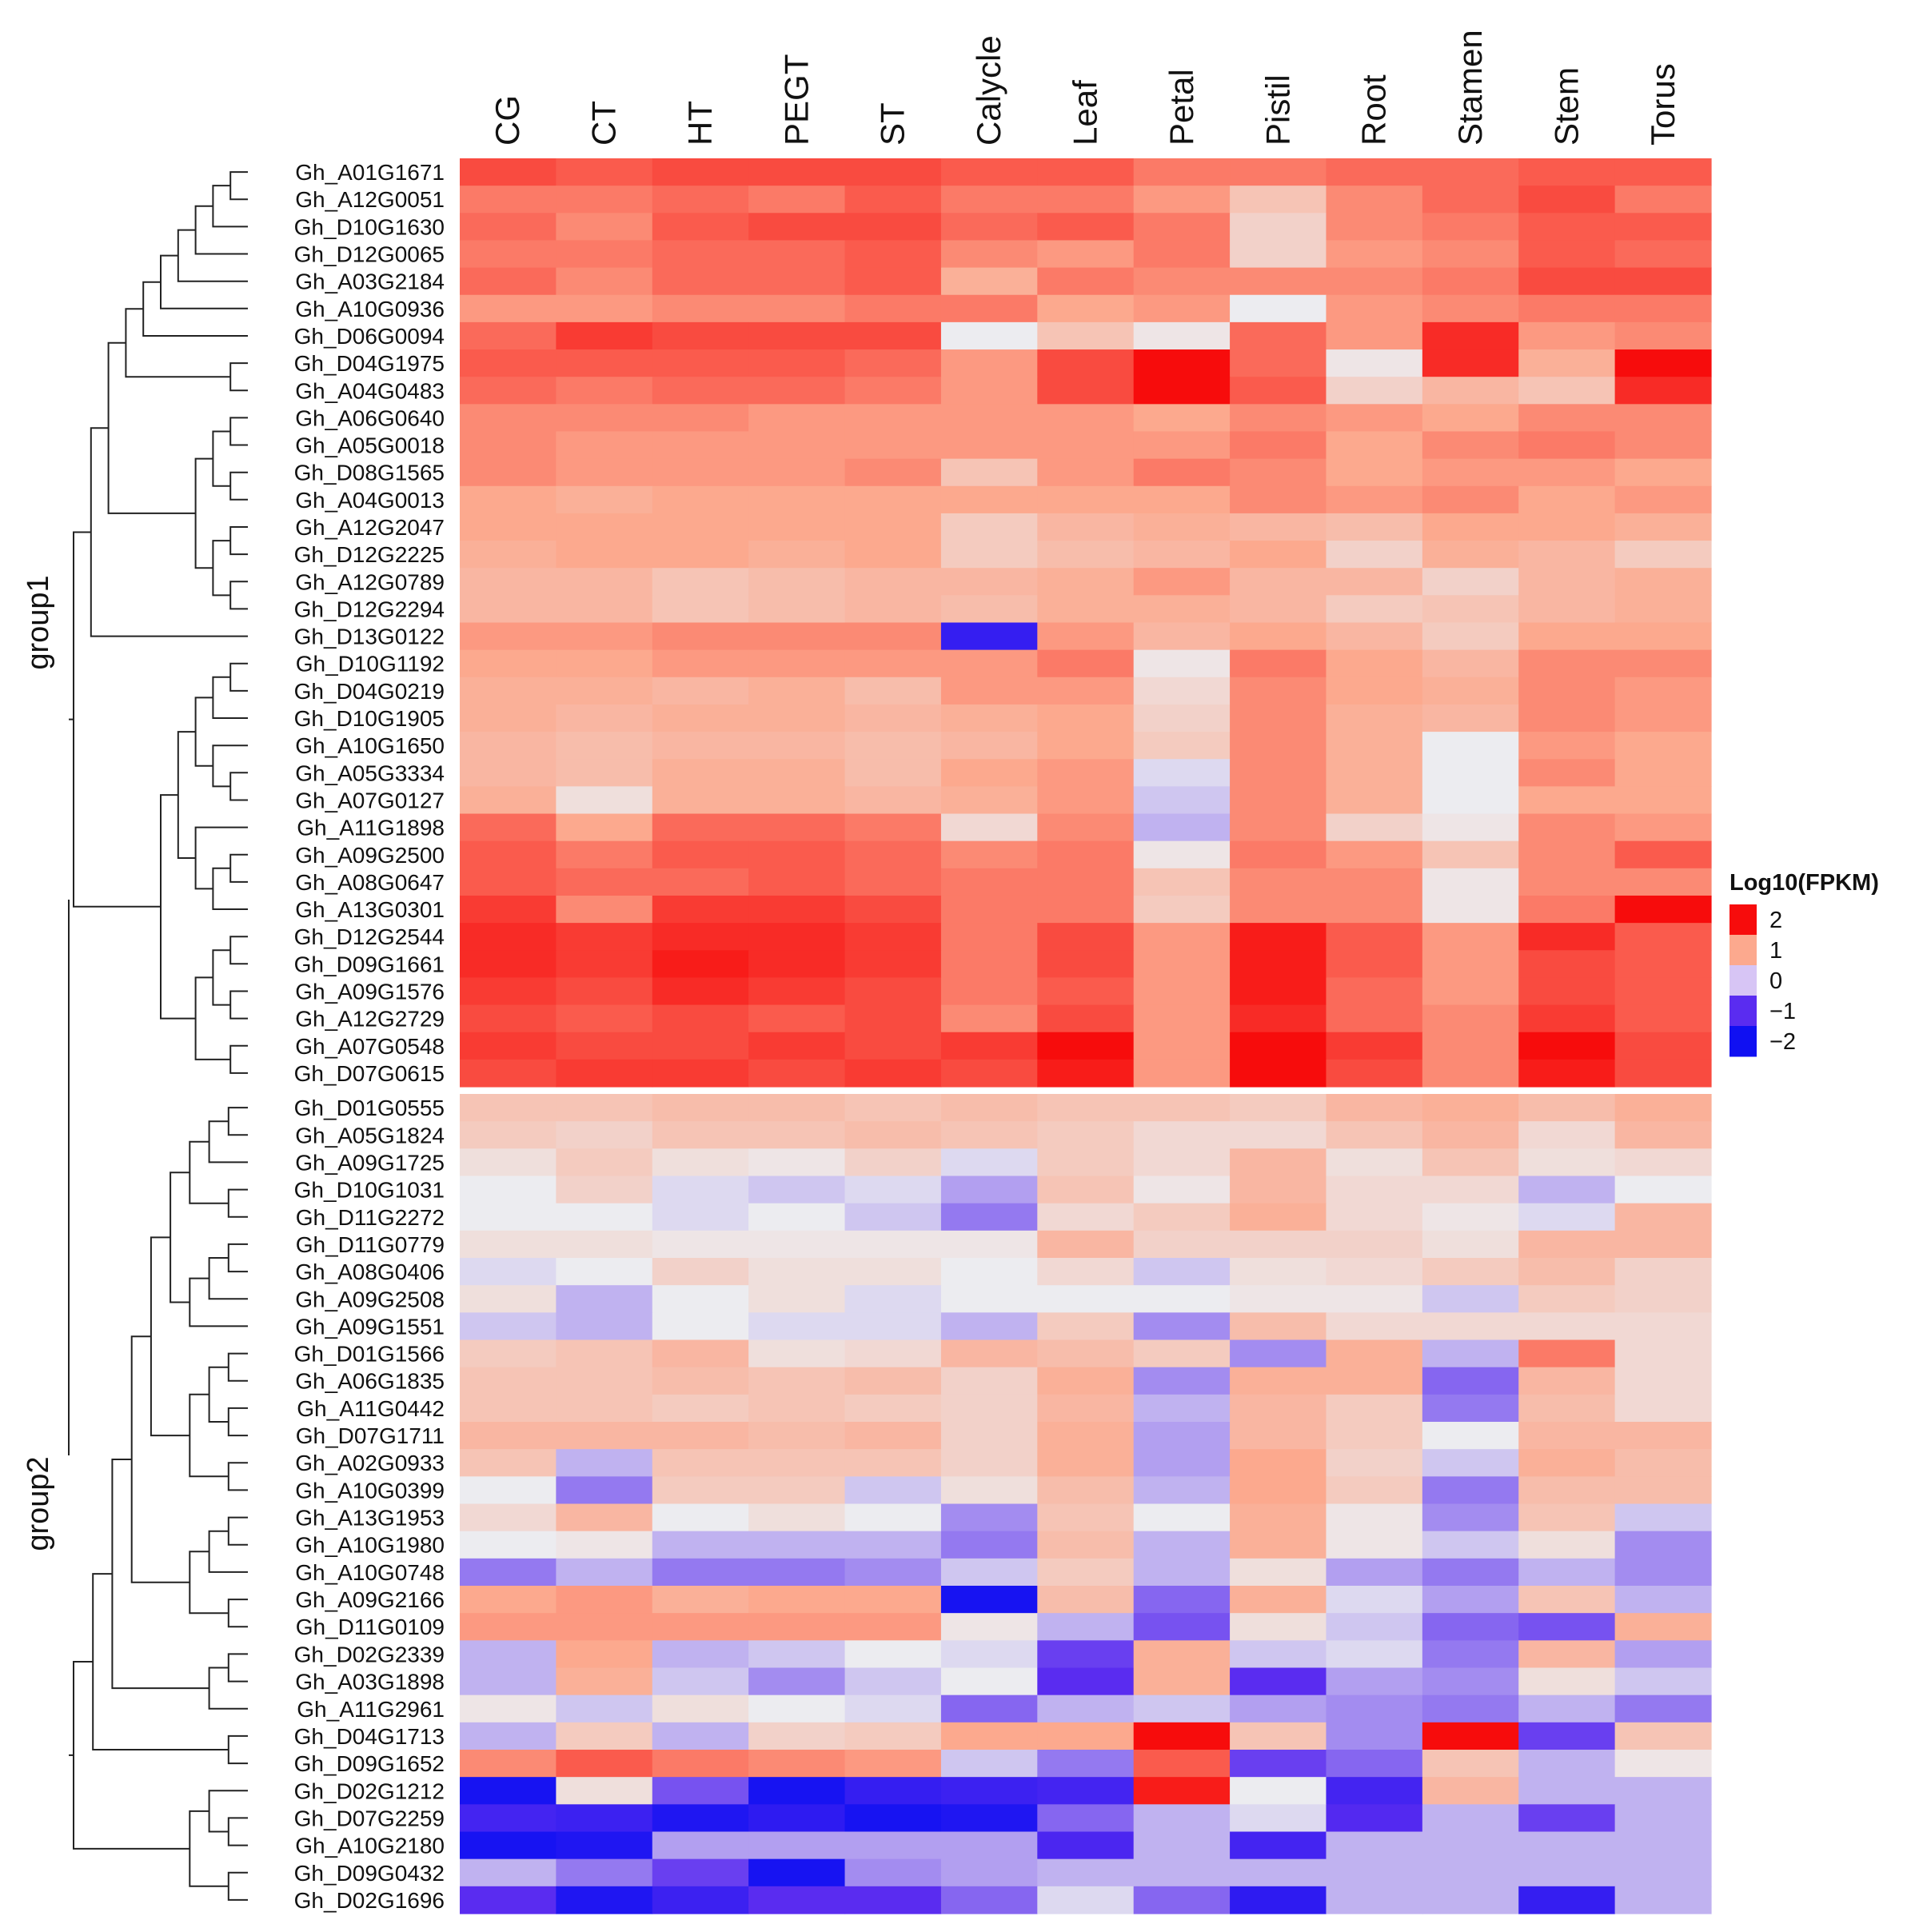 The height and width of the screenshot is (1932, 1915). Describe the element at coordinates (369, 1764) in the screenshot. I see `row-label: Gh_D09G1652` at that location.